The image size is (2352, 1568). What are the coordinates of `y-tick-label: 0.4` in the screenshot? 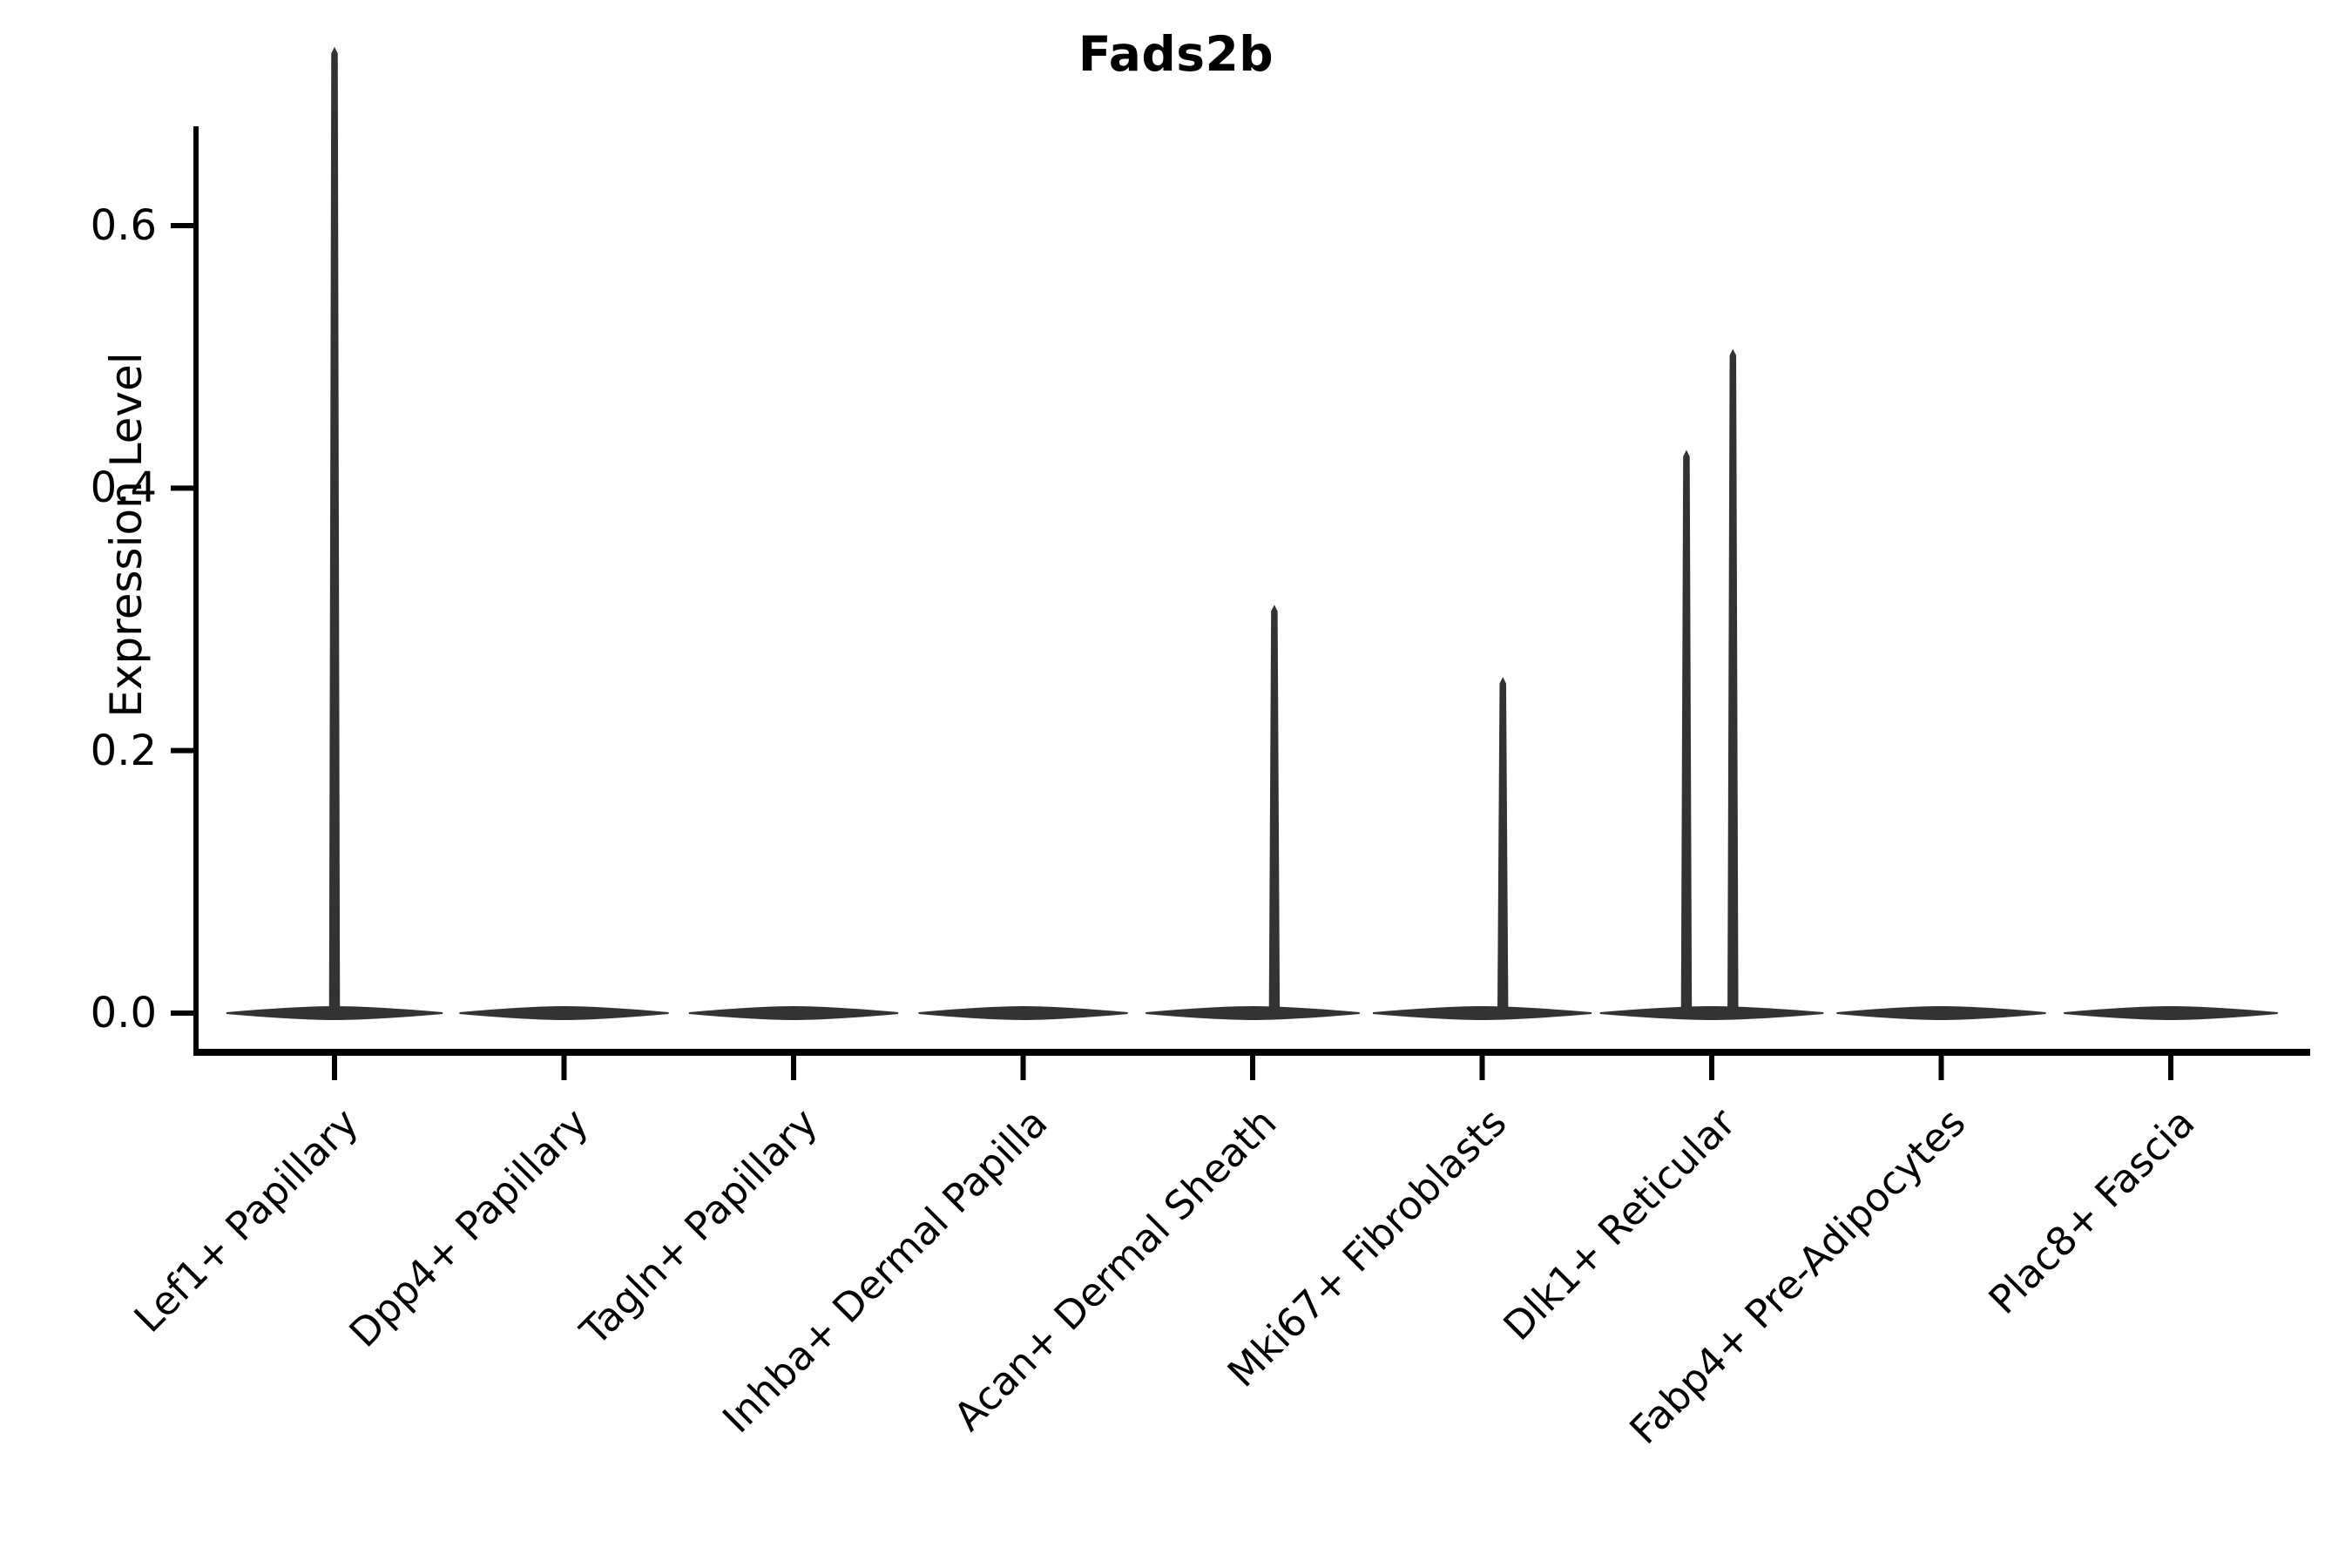 It's located at (124, 488).